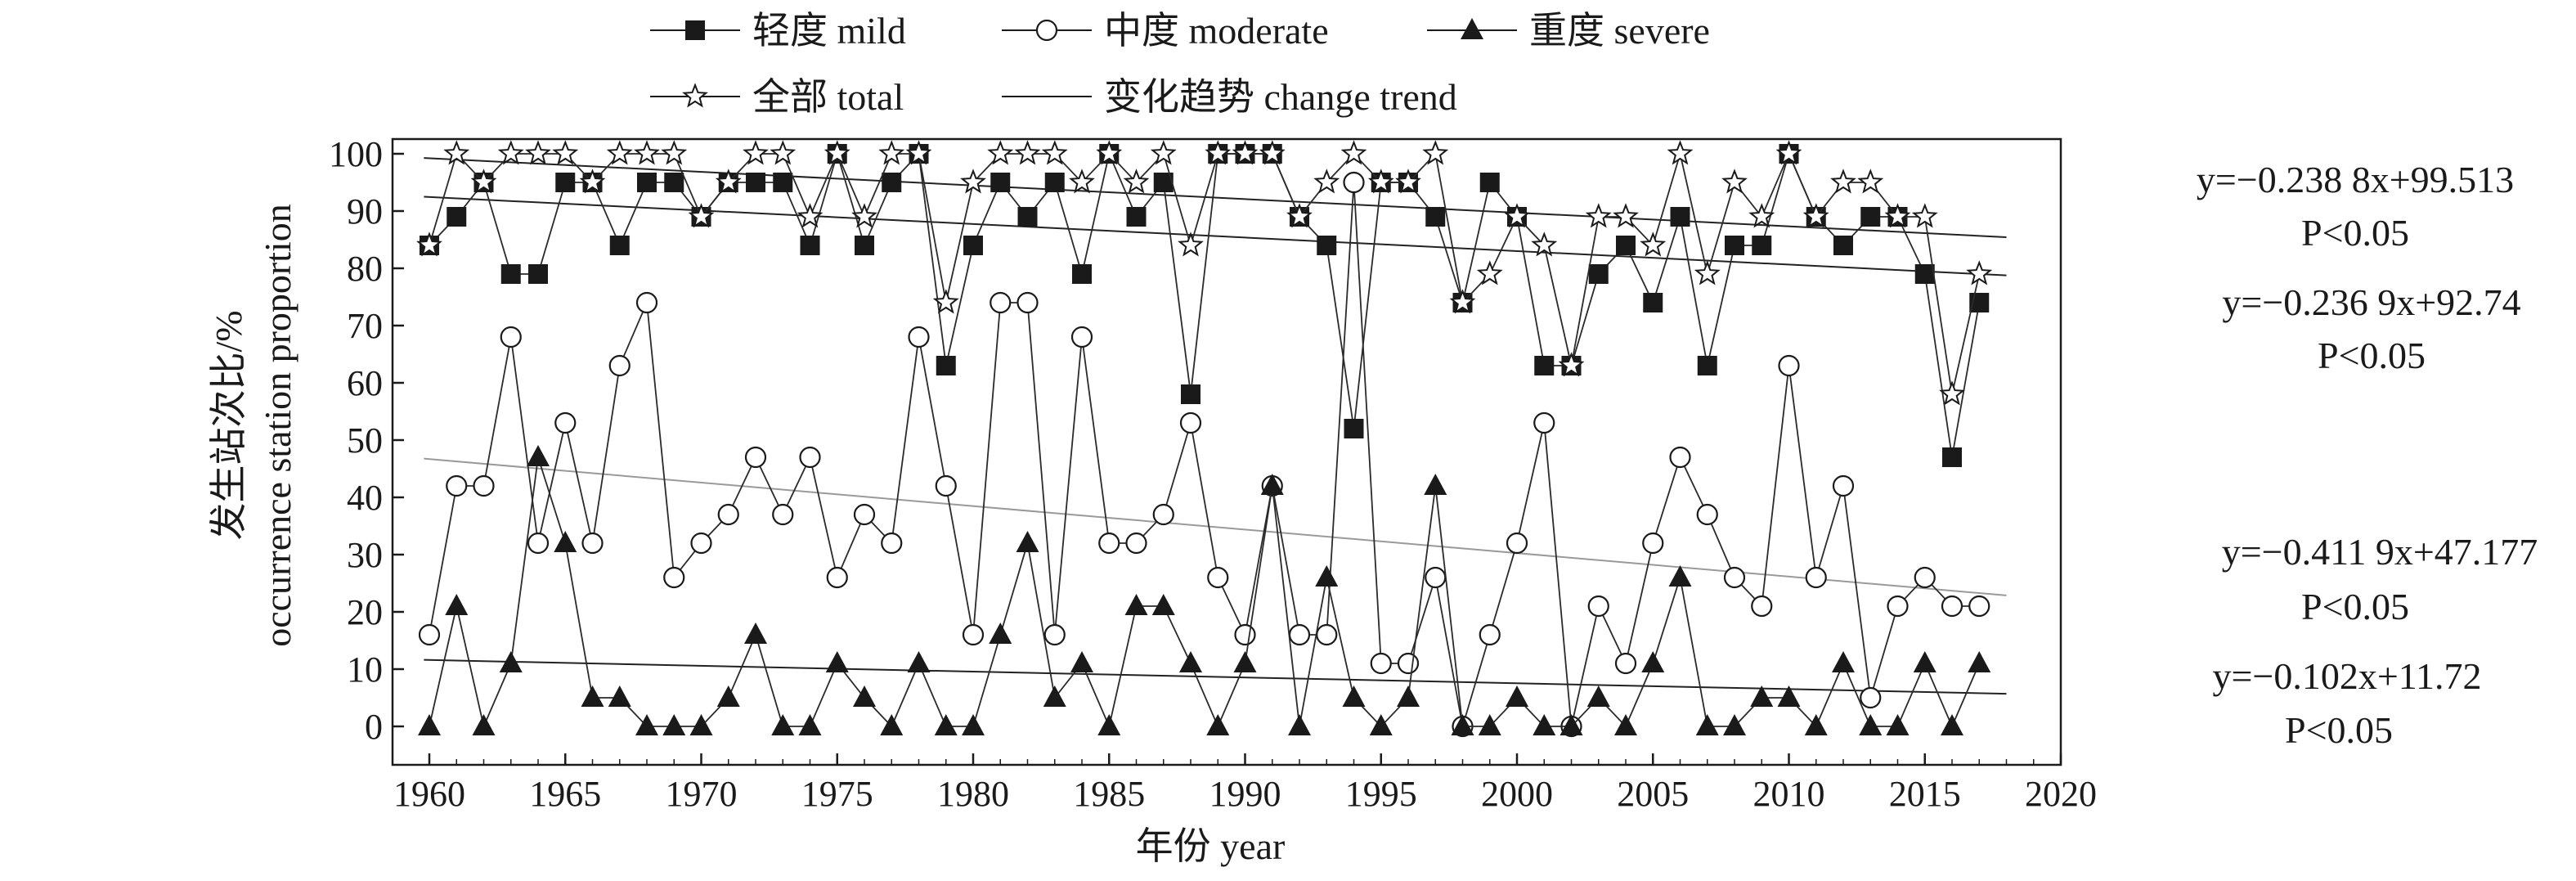 The width and height of the screenshot is (2576, 881). Describe the element at coordinates (1245, 662) in the screenshot. I see `point-severe-1990` at that location.